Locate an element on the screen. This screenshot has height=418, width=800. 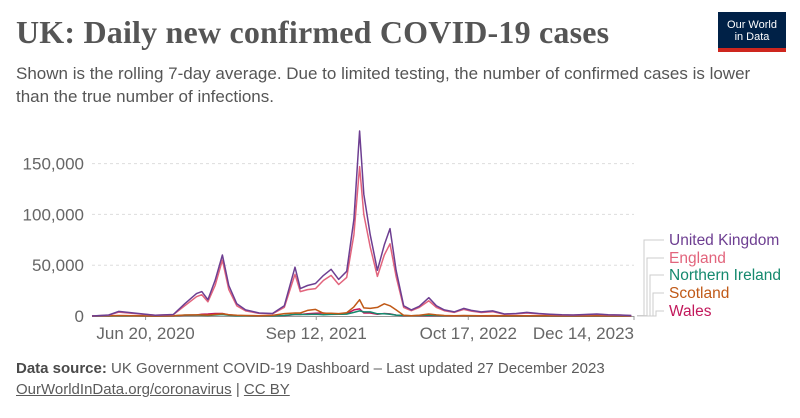
x-tick-label: Oct 17, 2022 is located at coordinates (468, 333).